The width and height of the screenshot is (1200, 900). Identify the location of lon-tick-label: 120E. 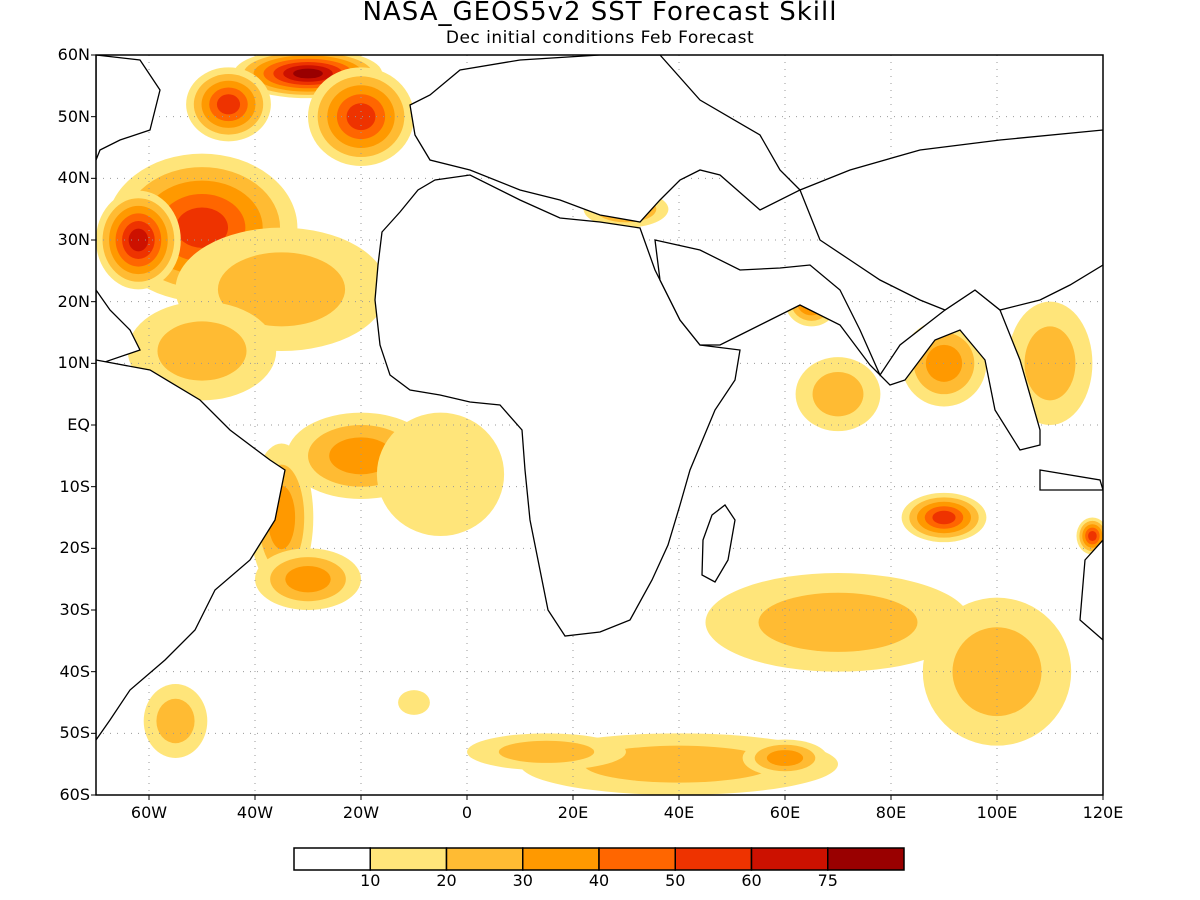
(1103, 812).